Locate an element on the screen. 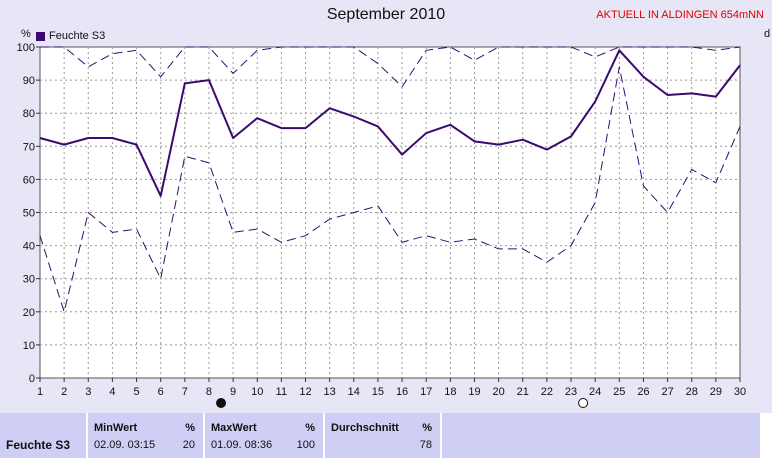  x-tick-label: 26 is located at coordinates (643, 392).